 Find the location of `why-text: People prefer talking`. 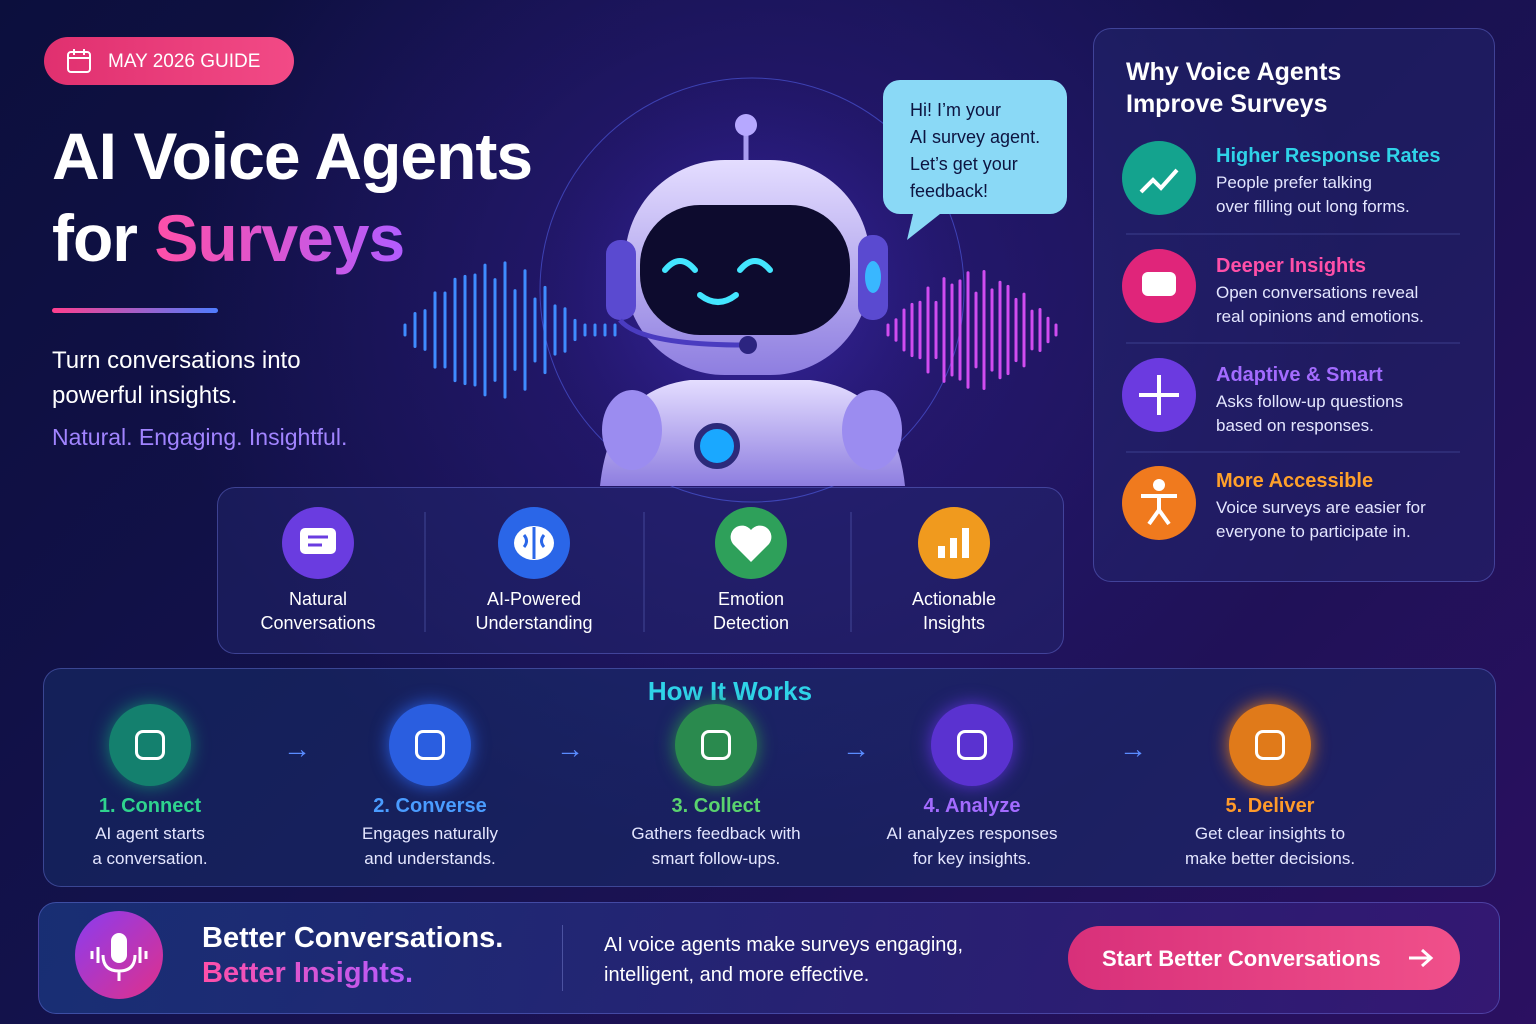

why-text: People prefer talking is located at coordinates (1294, 182).